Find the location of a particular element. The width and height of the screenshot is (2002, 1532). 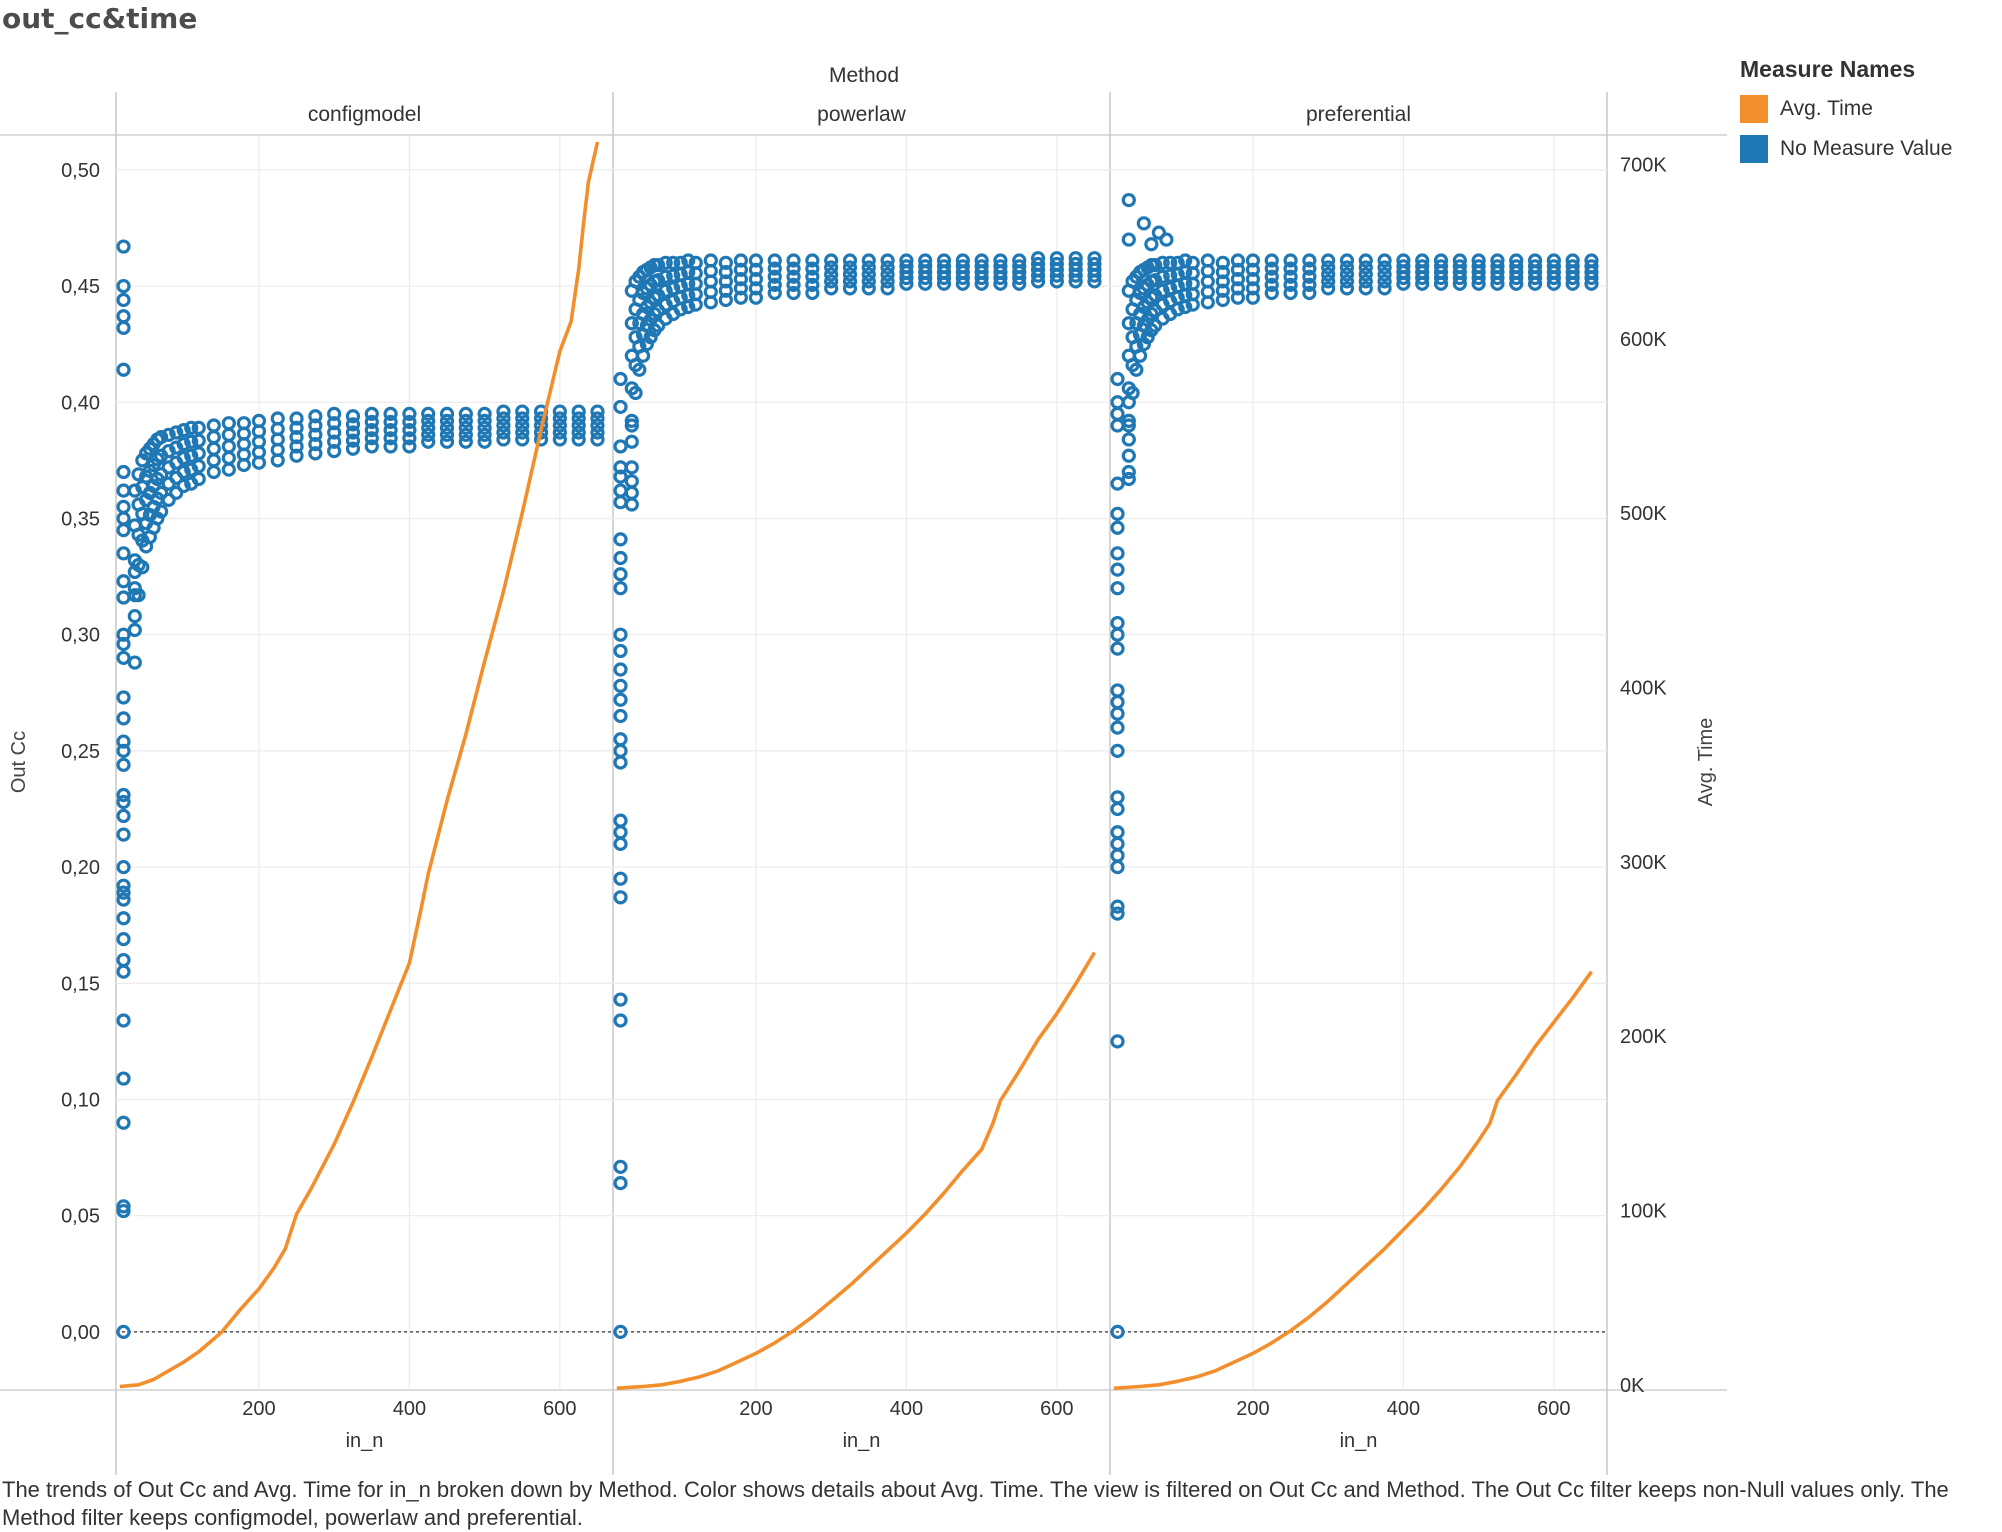

x-tick-label: 400 is located at coordinates (906, 1409).